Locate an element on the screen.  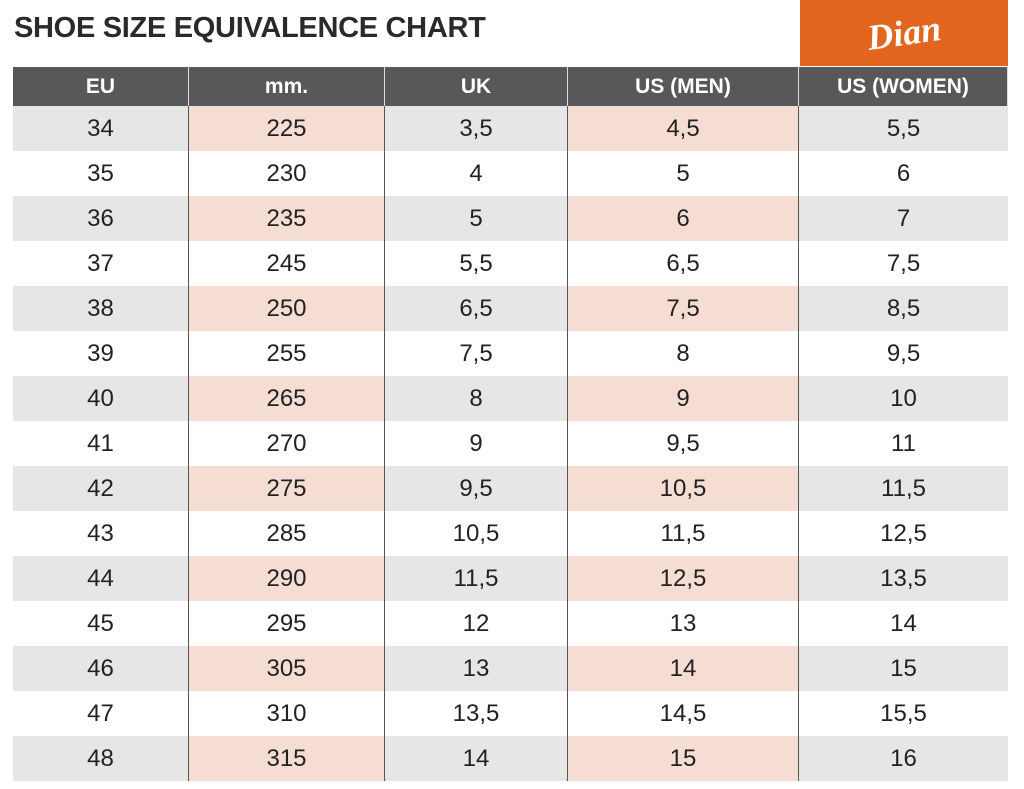
table-row: 35 230 4 5 6 is located at coordinates (510, 173).